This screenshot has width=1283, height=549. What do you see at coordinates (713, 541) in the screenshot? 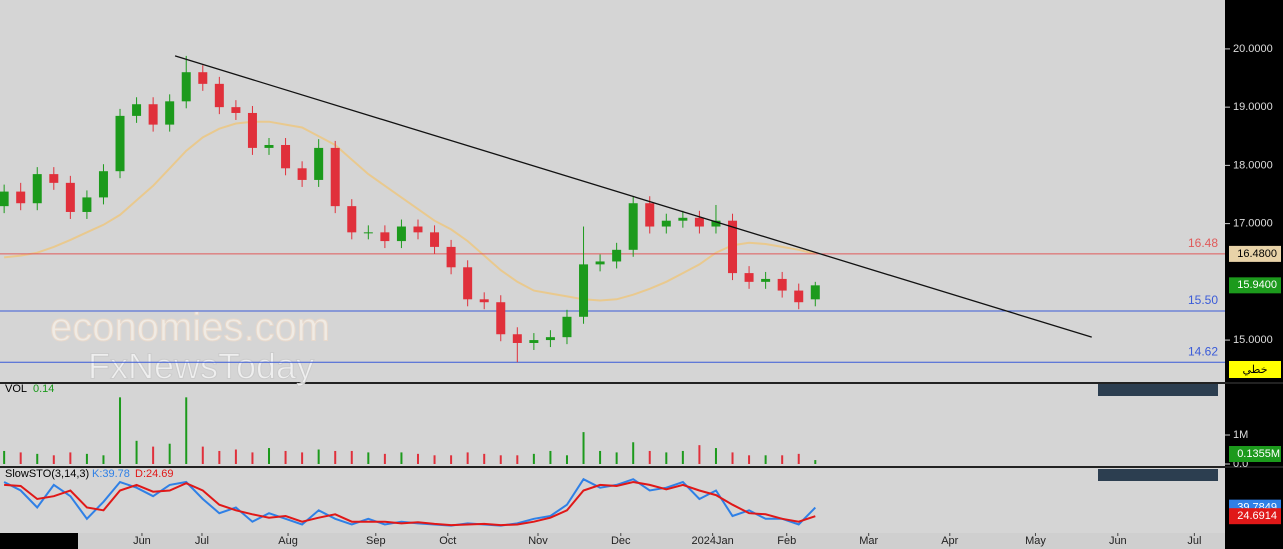
I see `x-tick-label: 2024Jan` at bounding box center [713, 541].